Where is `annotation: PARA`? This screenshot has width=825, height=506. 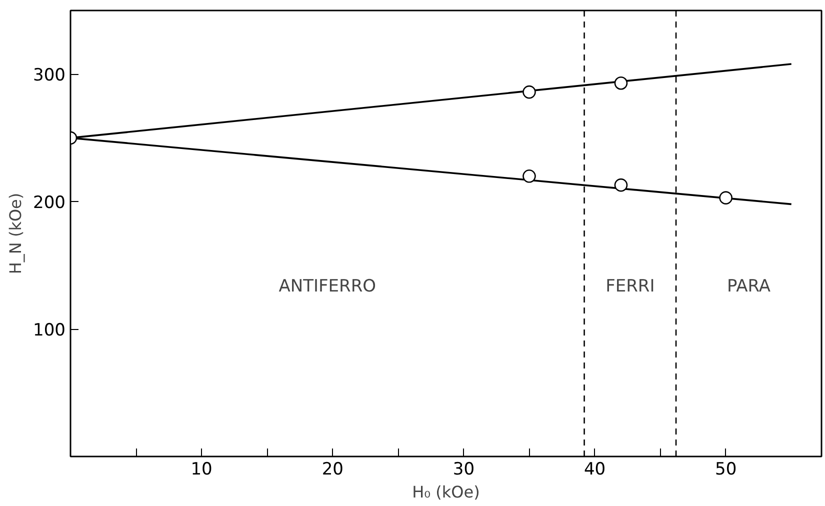
annotation: PARA is located at coordinates (748, 286).